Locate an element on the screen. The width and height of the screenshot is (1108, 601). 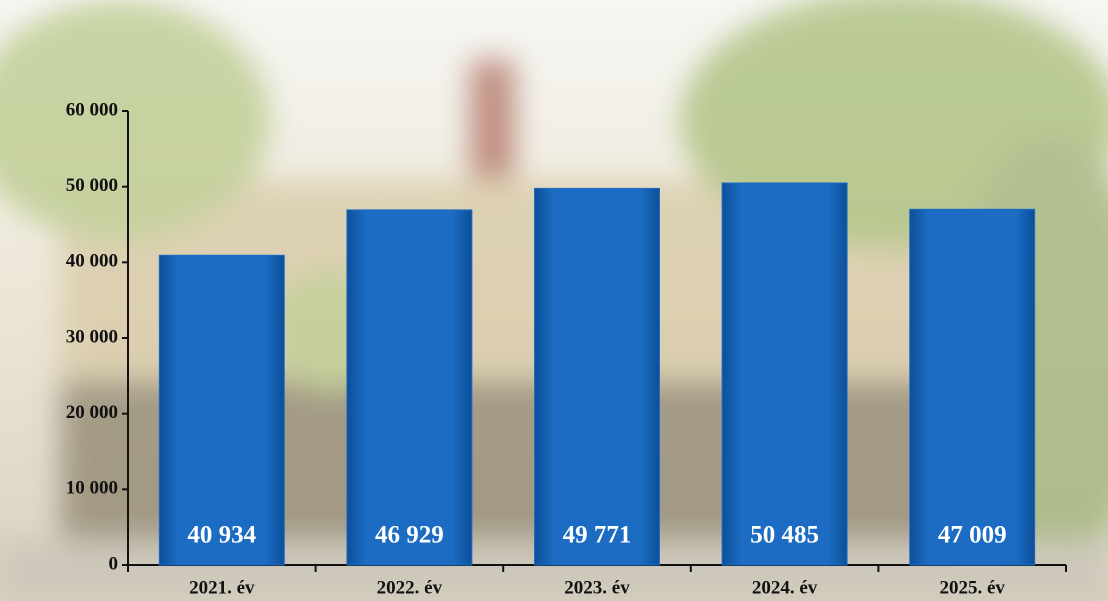
value-label: 46 929 is located at coordinates (409, 535).